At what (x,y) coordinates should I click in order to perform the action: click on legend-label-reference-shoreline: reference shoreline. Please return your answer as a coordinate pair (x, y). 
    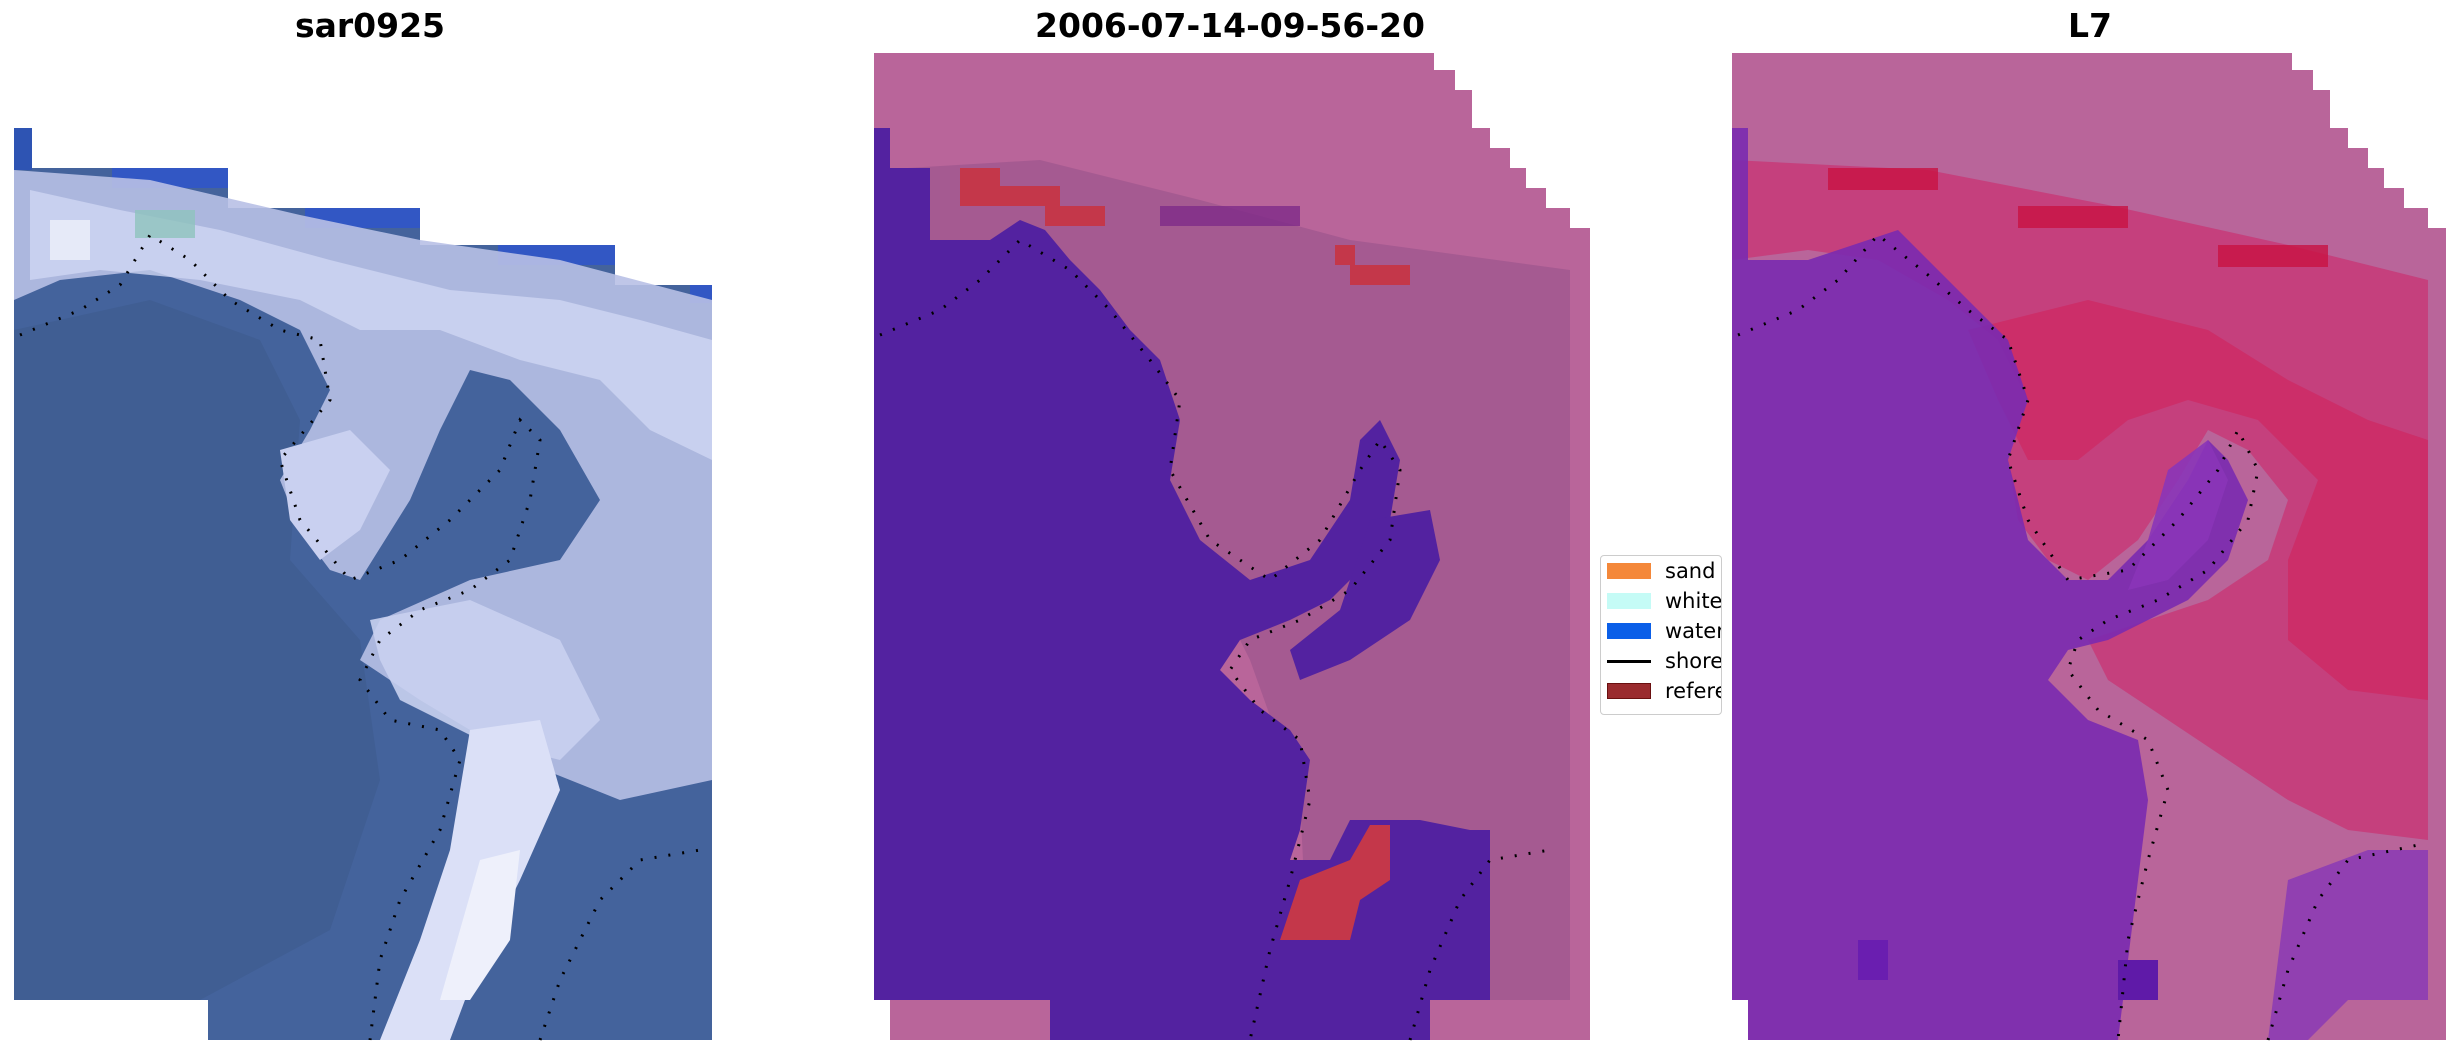
    Looking at the image, I should click on (1693, 691).